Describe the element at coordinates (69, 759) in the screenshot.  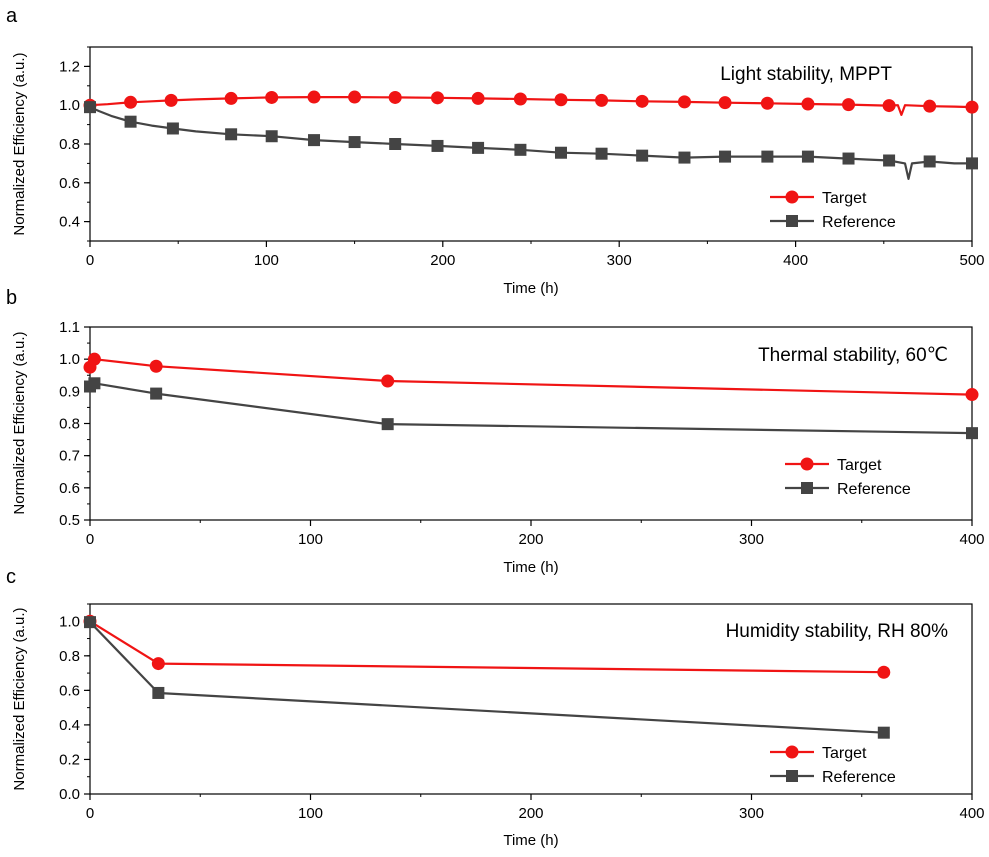
I see `y-tick-label: 0.2` at that location.